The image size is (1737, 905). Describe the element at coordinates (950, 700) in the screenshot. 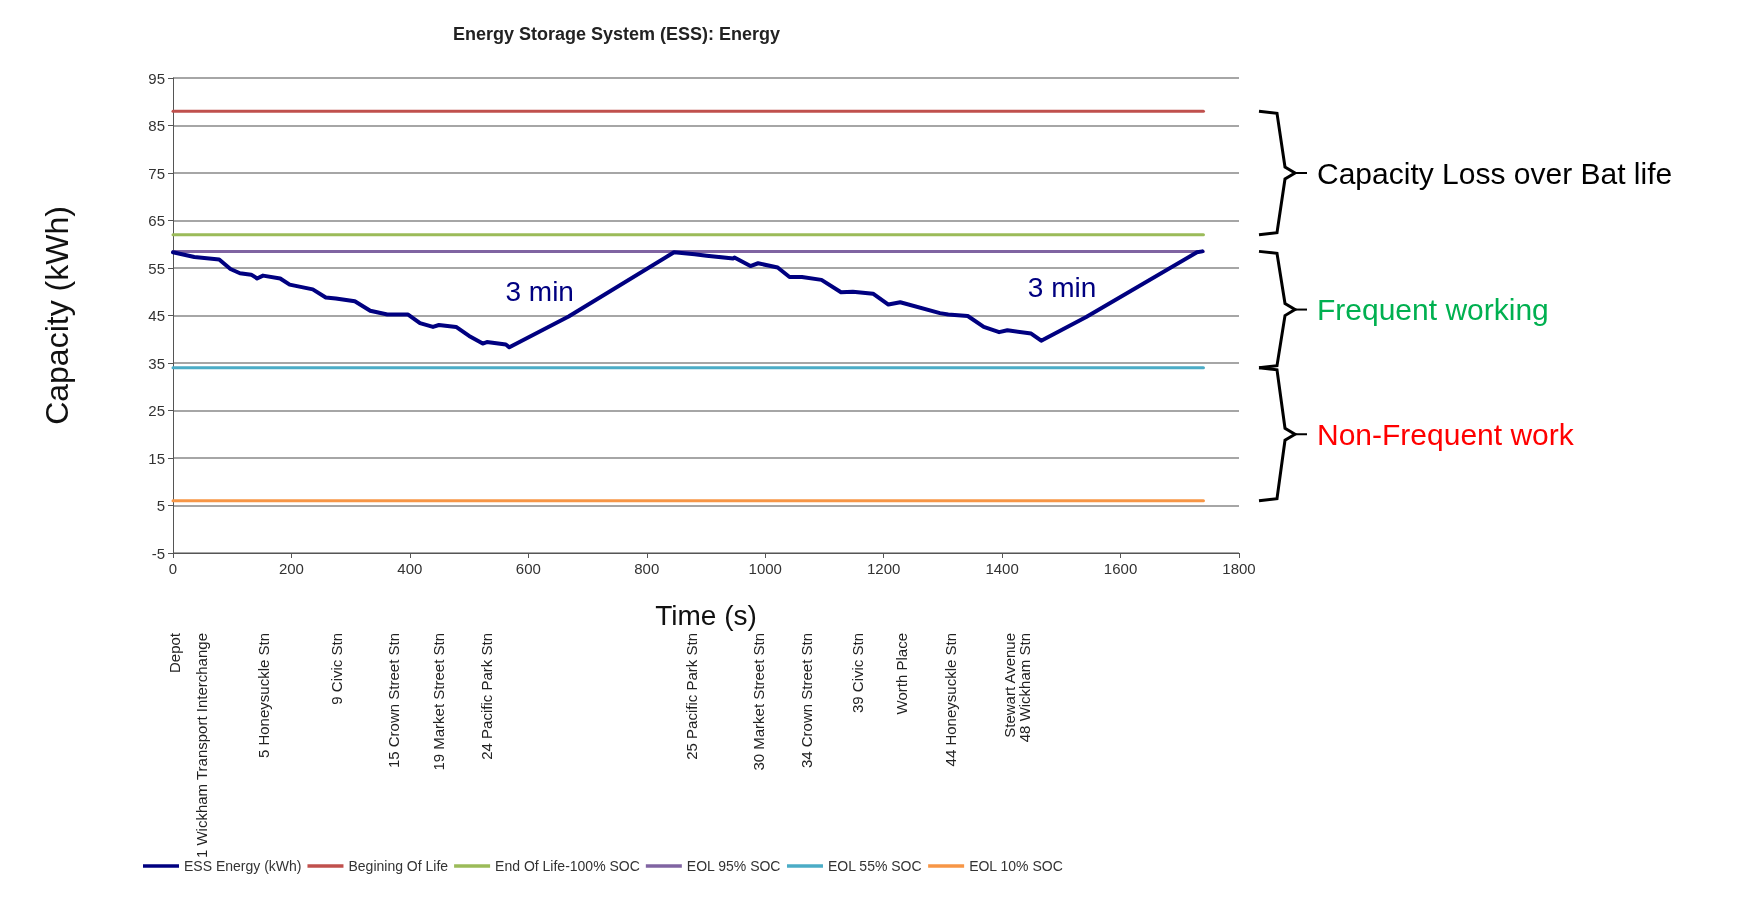

I see `text: 44 Honeysuckle Stn` at that location.